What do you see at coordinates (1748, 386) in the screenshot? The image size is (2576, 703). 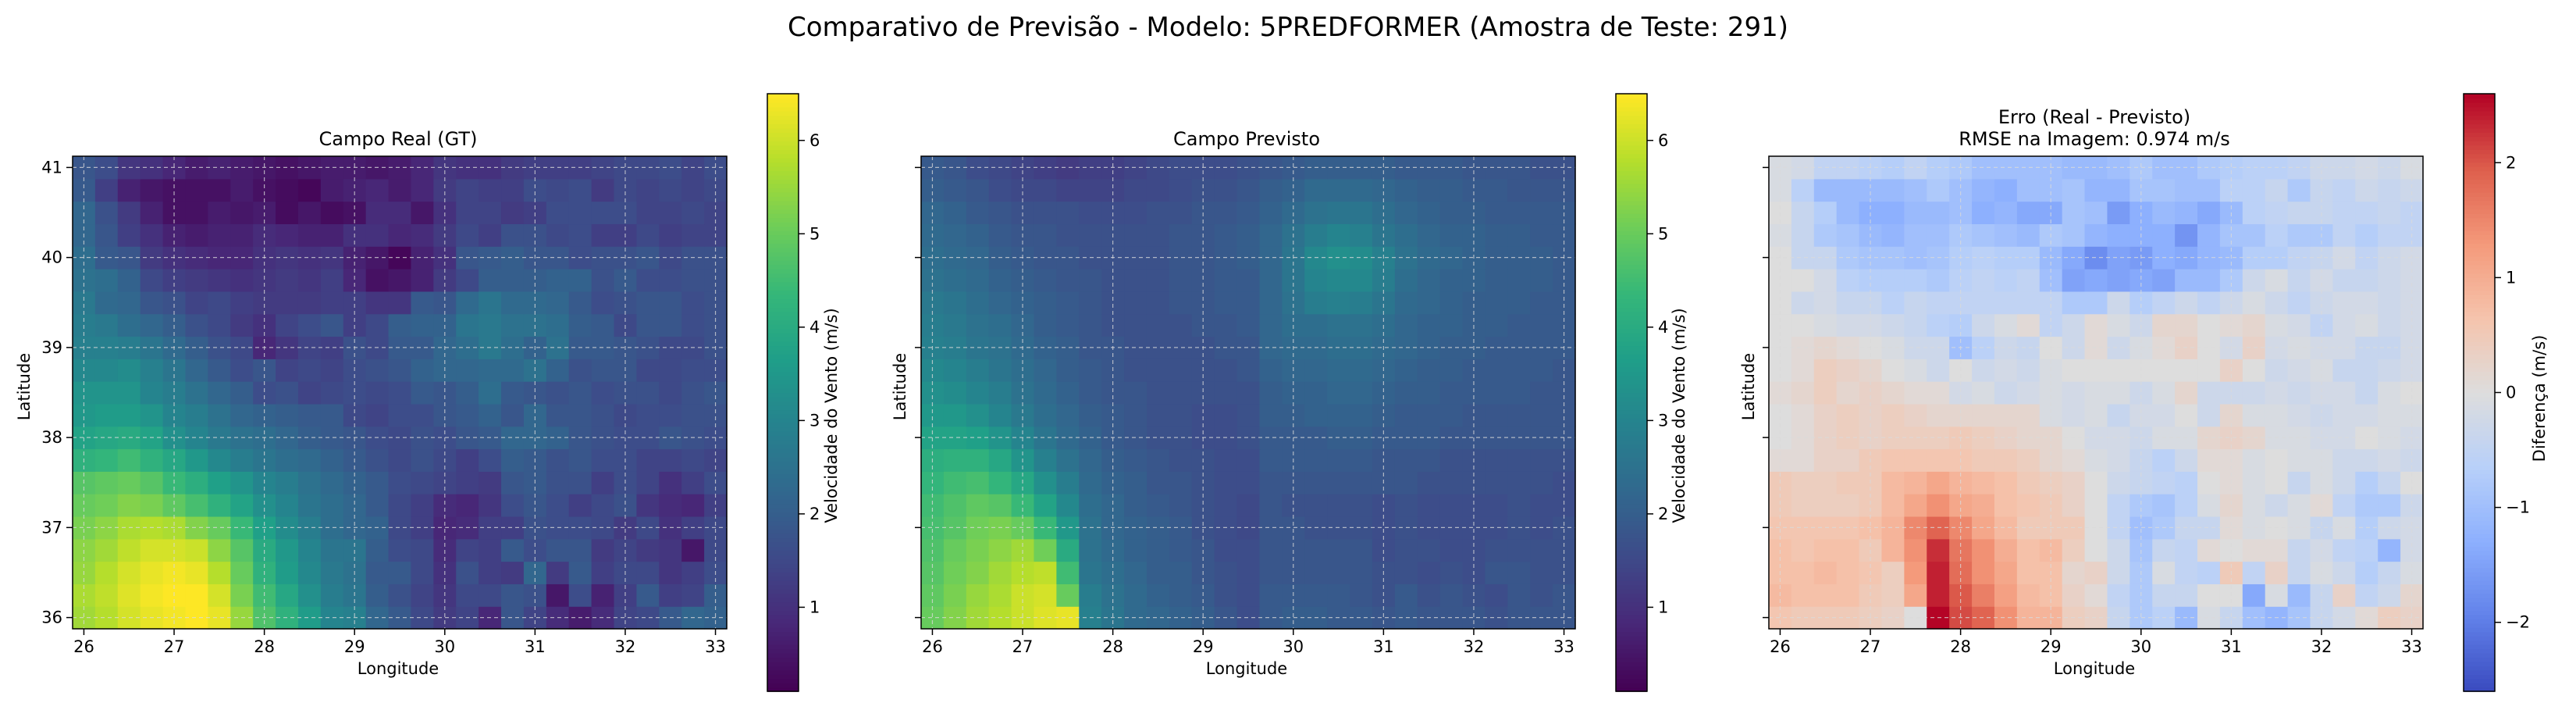 I see `panel-error-y-label: Latitude` at bounding box center [1748, 386].